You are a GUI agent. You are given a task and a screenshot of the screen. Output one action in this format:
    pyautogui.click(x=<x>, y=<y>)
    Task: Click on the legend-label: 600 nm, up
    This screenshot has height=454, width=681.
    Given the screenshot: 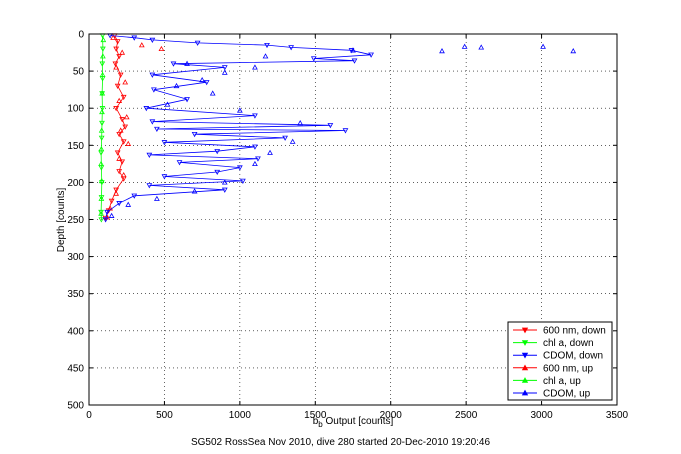 What is the action you would take?
    pyautogui.click(x=568, y=368)
    